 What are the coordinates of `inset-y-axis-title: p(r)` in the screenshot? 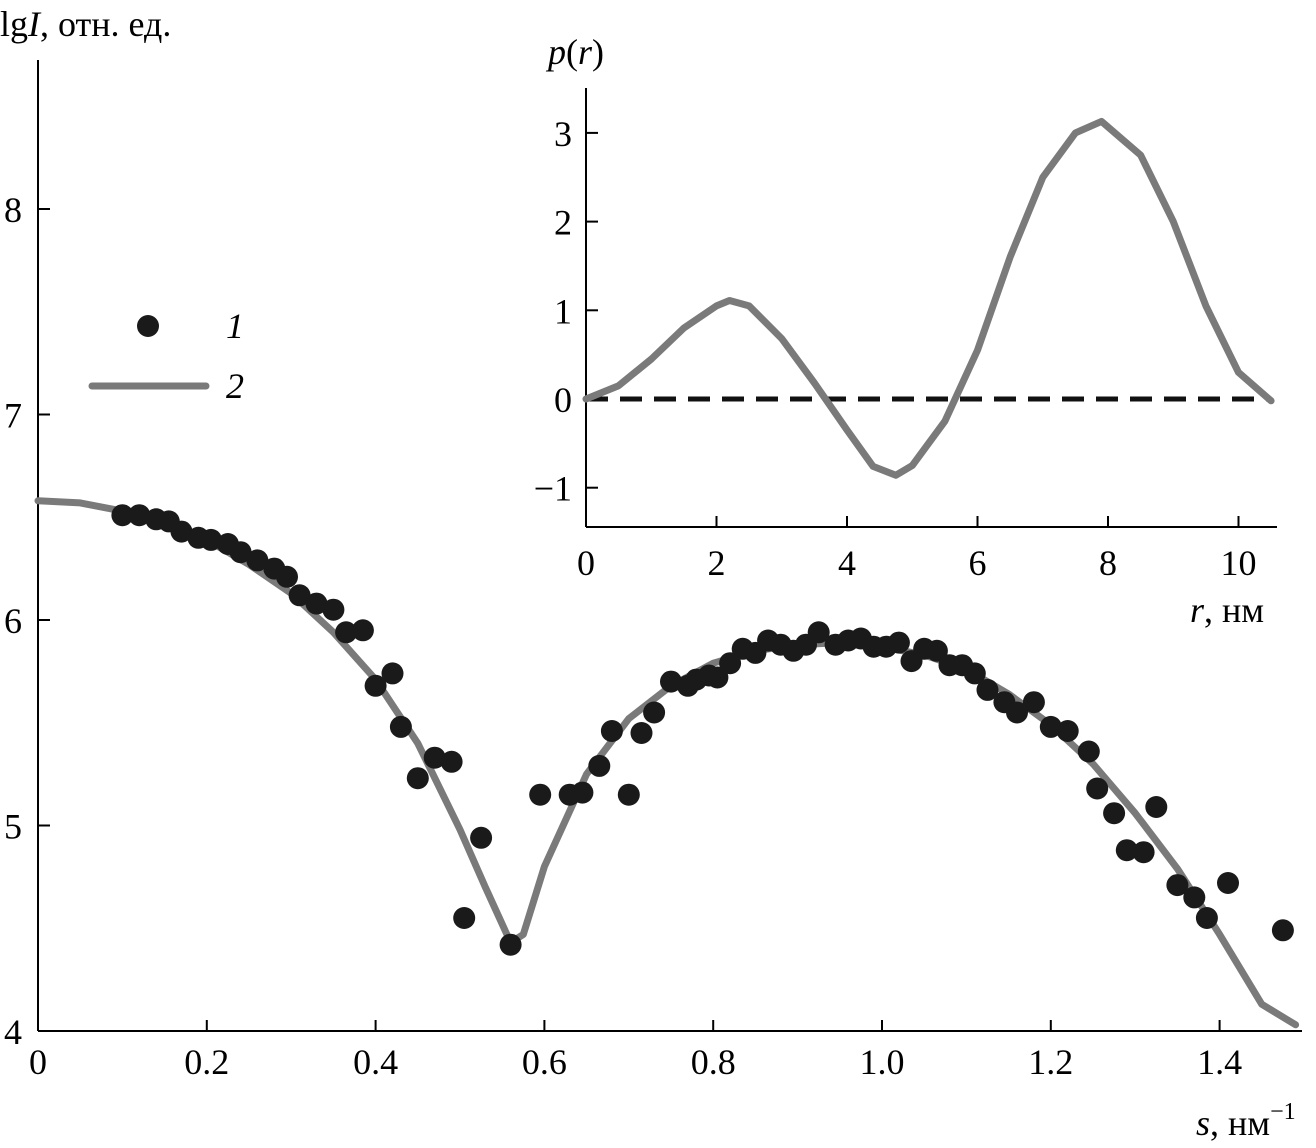 It's located at (574, 52).